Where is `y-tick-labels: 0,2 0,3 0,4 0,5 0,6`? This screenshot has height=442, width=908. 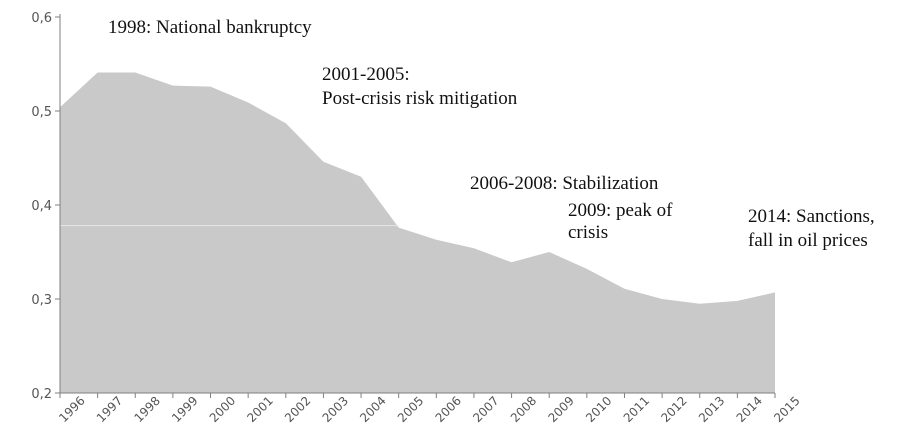
y-tick-labels: 0,2 0,3 0,4 0,5 0,6 is located at coordinates (45, 206).